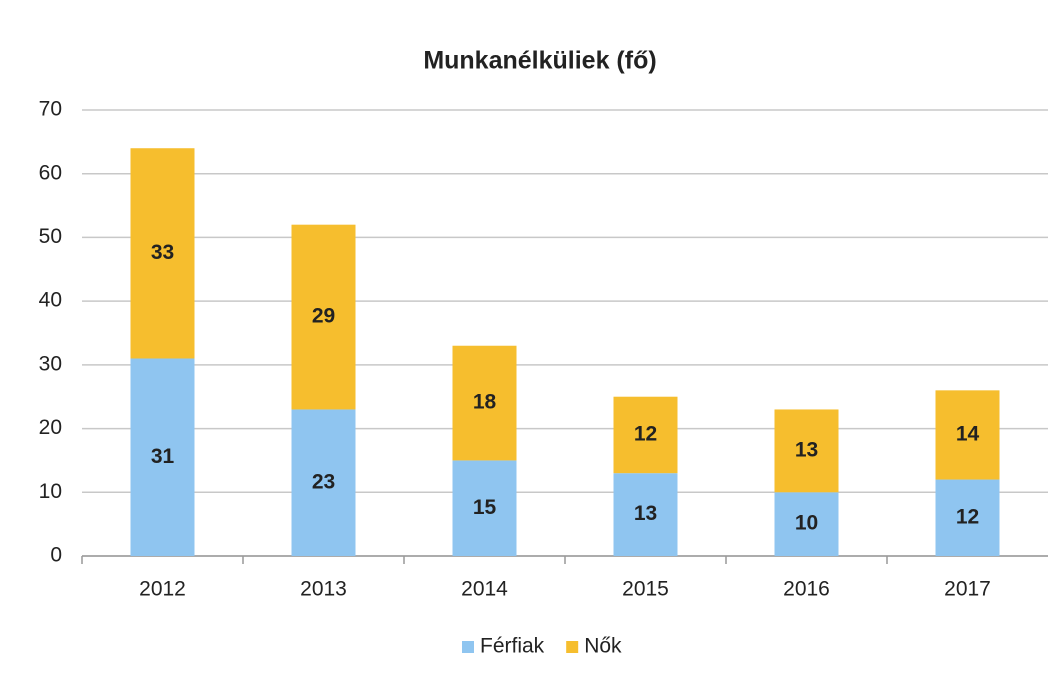 The width and height of the screenshot is (1062, 676). Describe the element at coordinates (603, 646) in the screenshot. I see `legend-label: Nők` at that location.